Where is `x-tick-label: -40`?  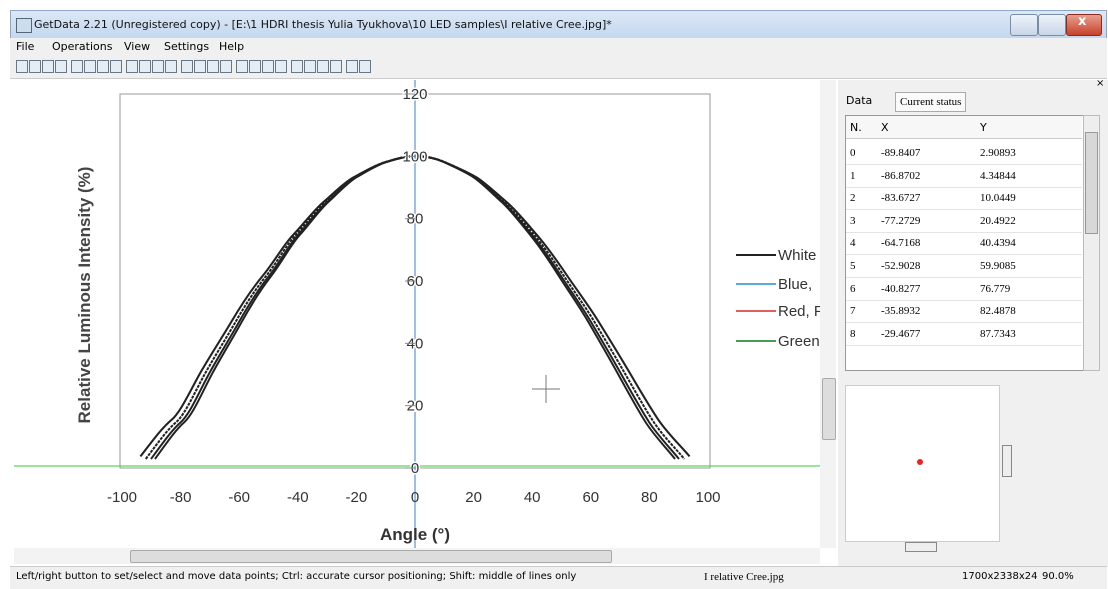 x-tick-label: -40 is located at coordinates (298, 497).